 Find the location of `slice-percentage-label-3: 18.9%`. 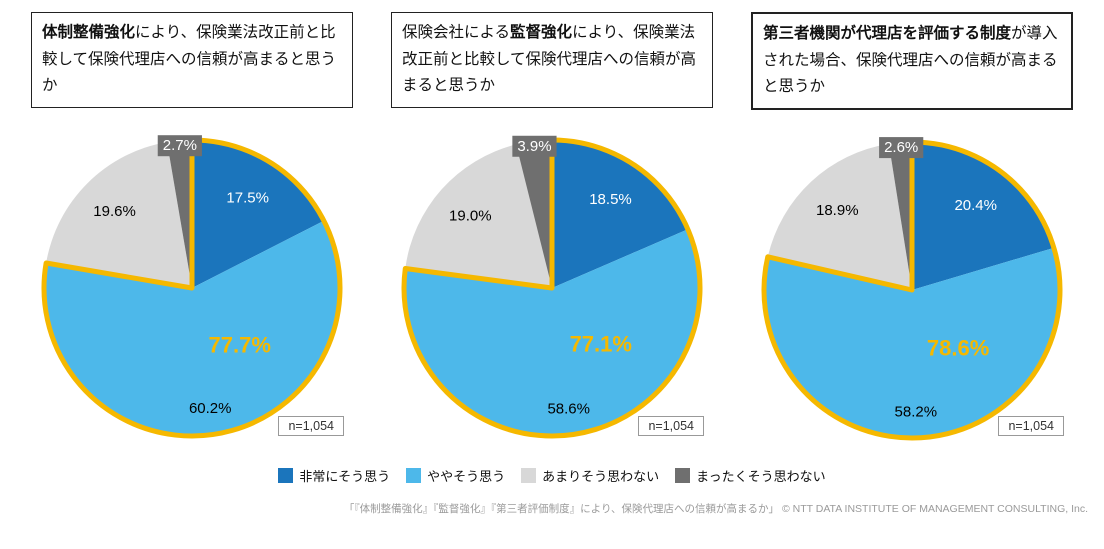

slice-percentage-label-3: 18.9% is located at coordinates (837, 210).